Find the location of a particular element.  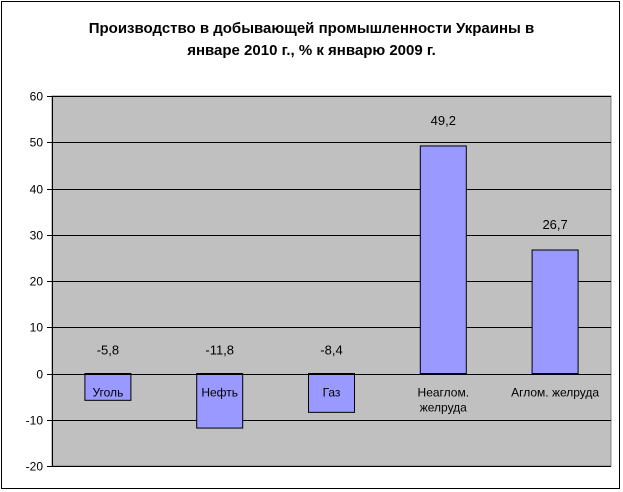

y-tick-label: 0 is located at coordinates (39, 375).